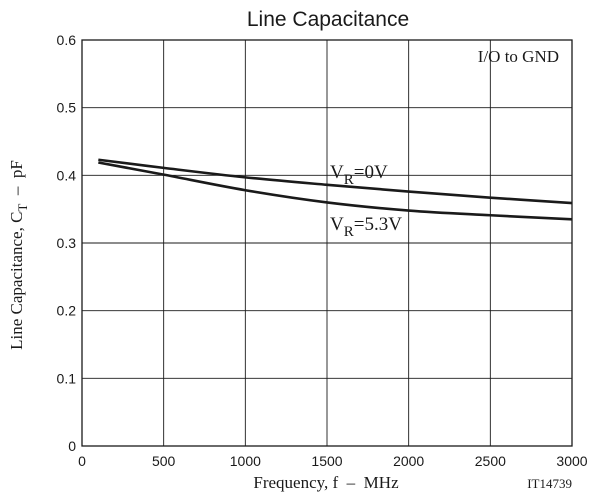  What do you see at coordinates (408, 461) in the screenshot?
I see `x-tick-label: 2000` at bounding box center [408, 461].